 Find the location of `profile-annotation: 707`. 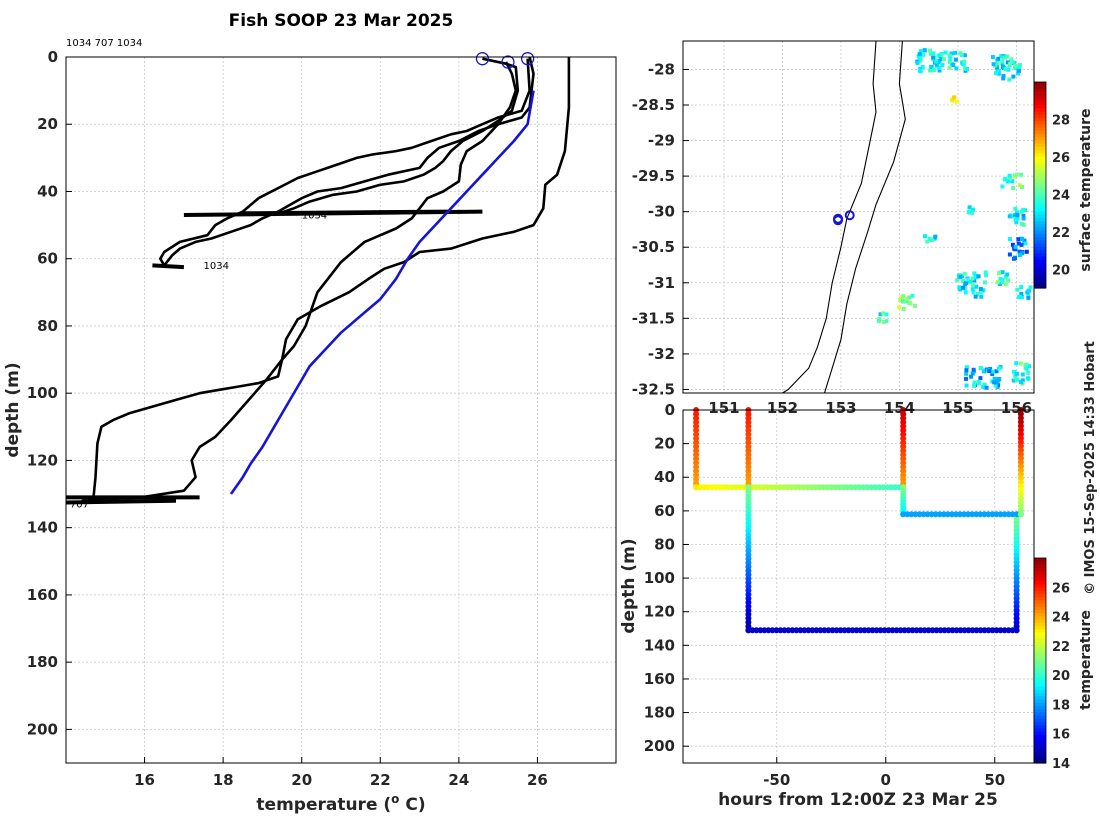

profile-annotation: 707 is located at coordinates (79, 504).